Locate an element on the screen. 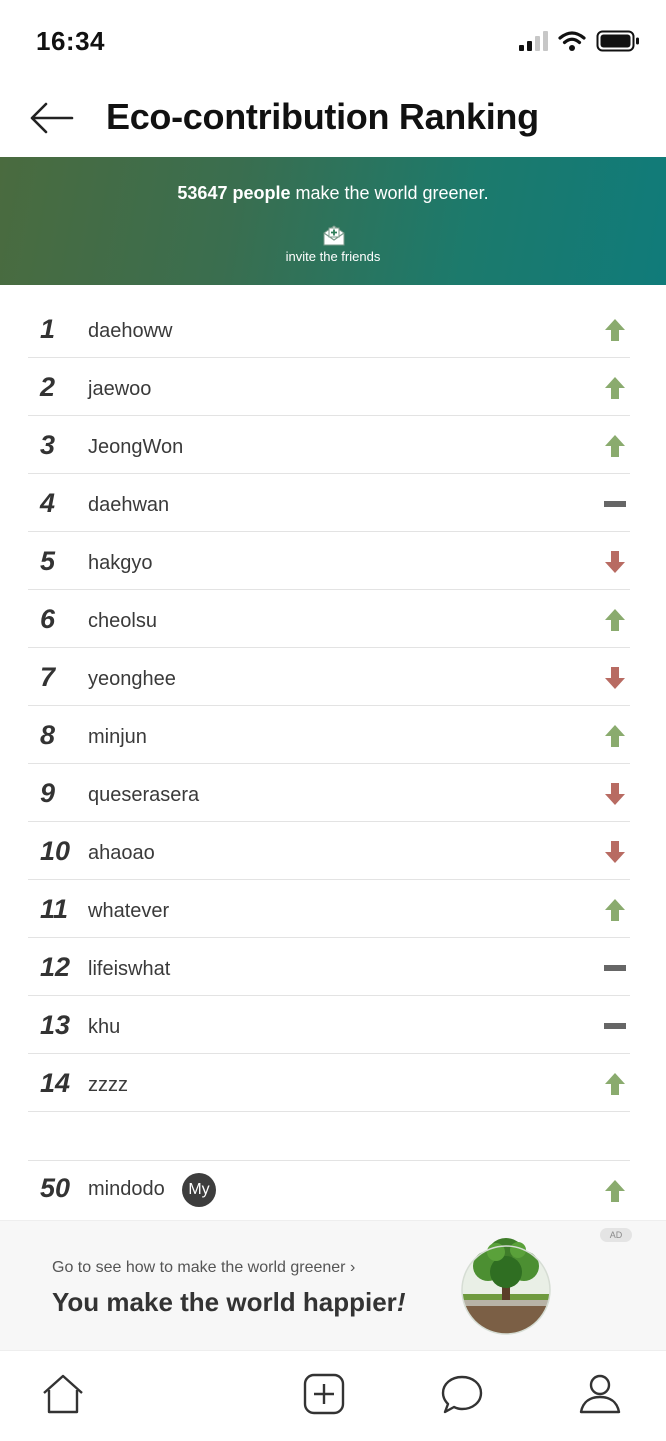 This screenshot has width=666, height=1441. bottom-nav is located at coordinates (333, 1395).